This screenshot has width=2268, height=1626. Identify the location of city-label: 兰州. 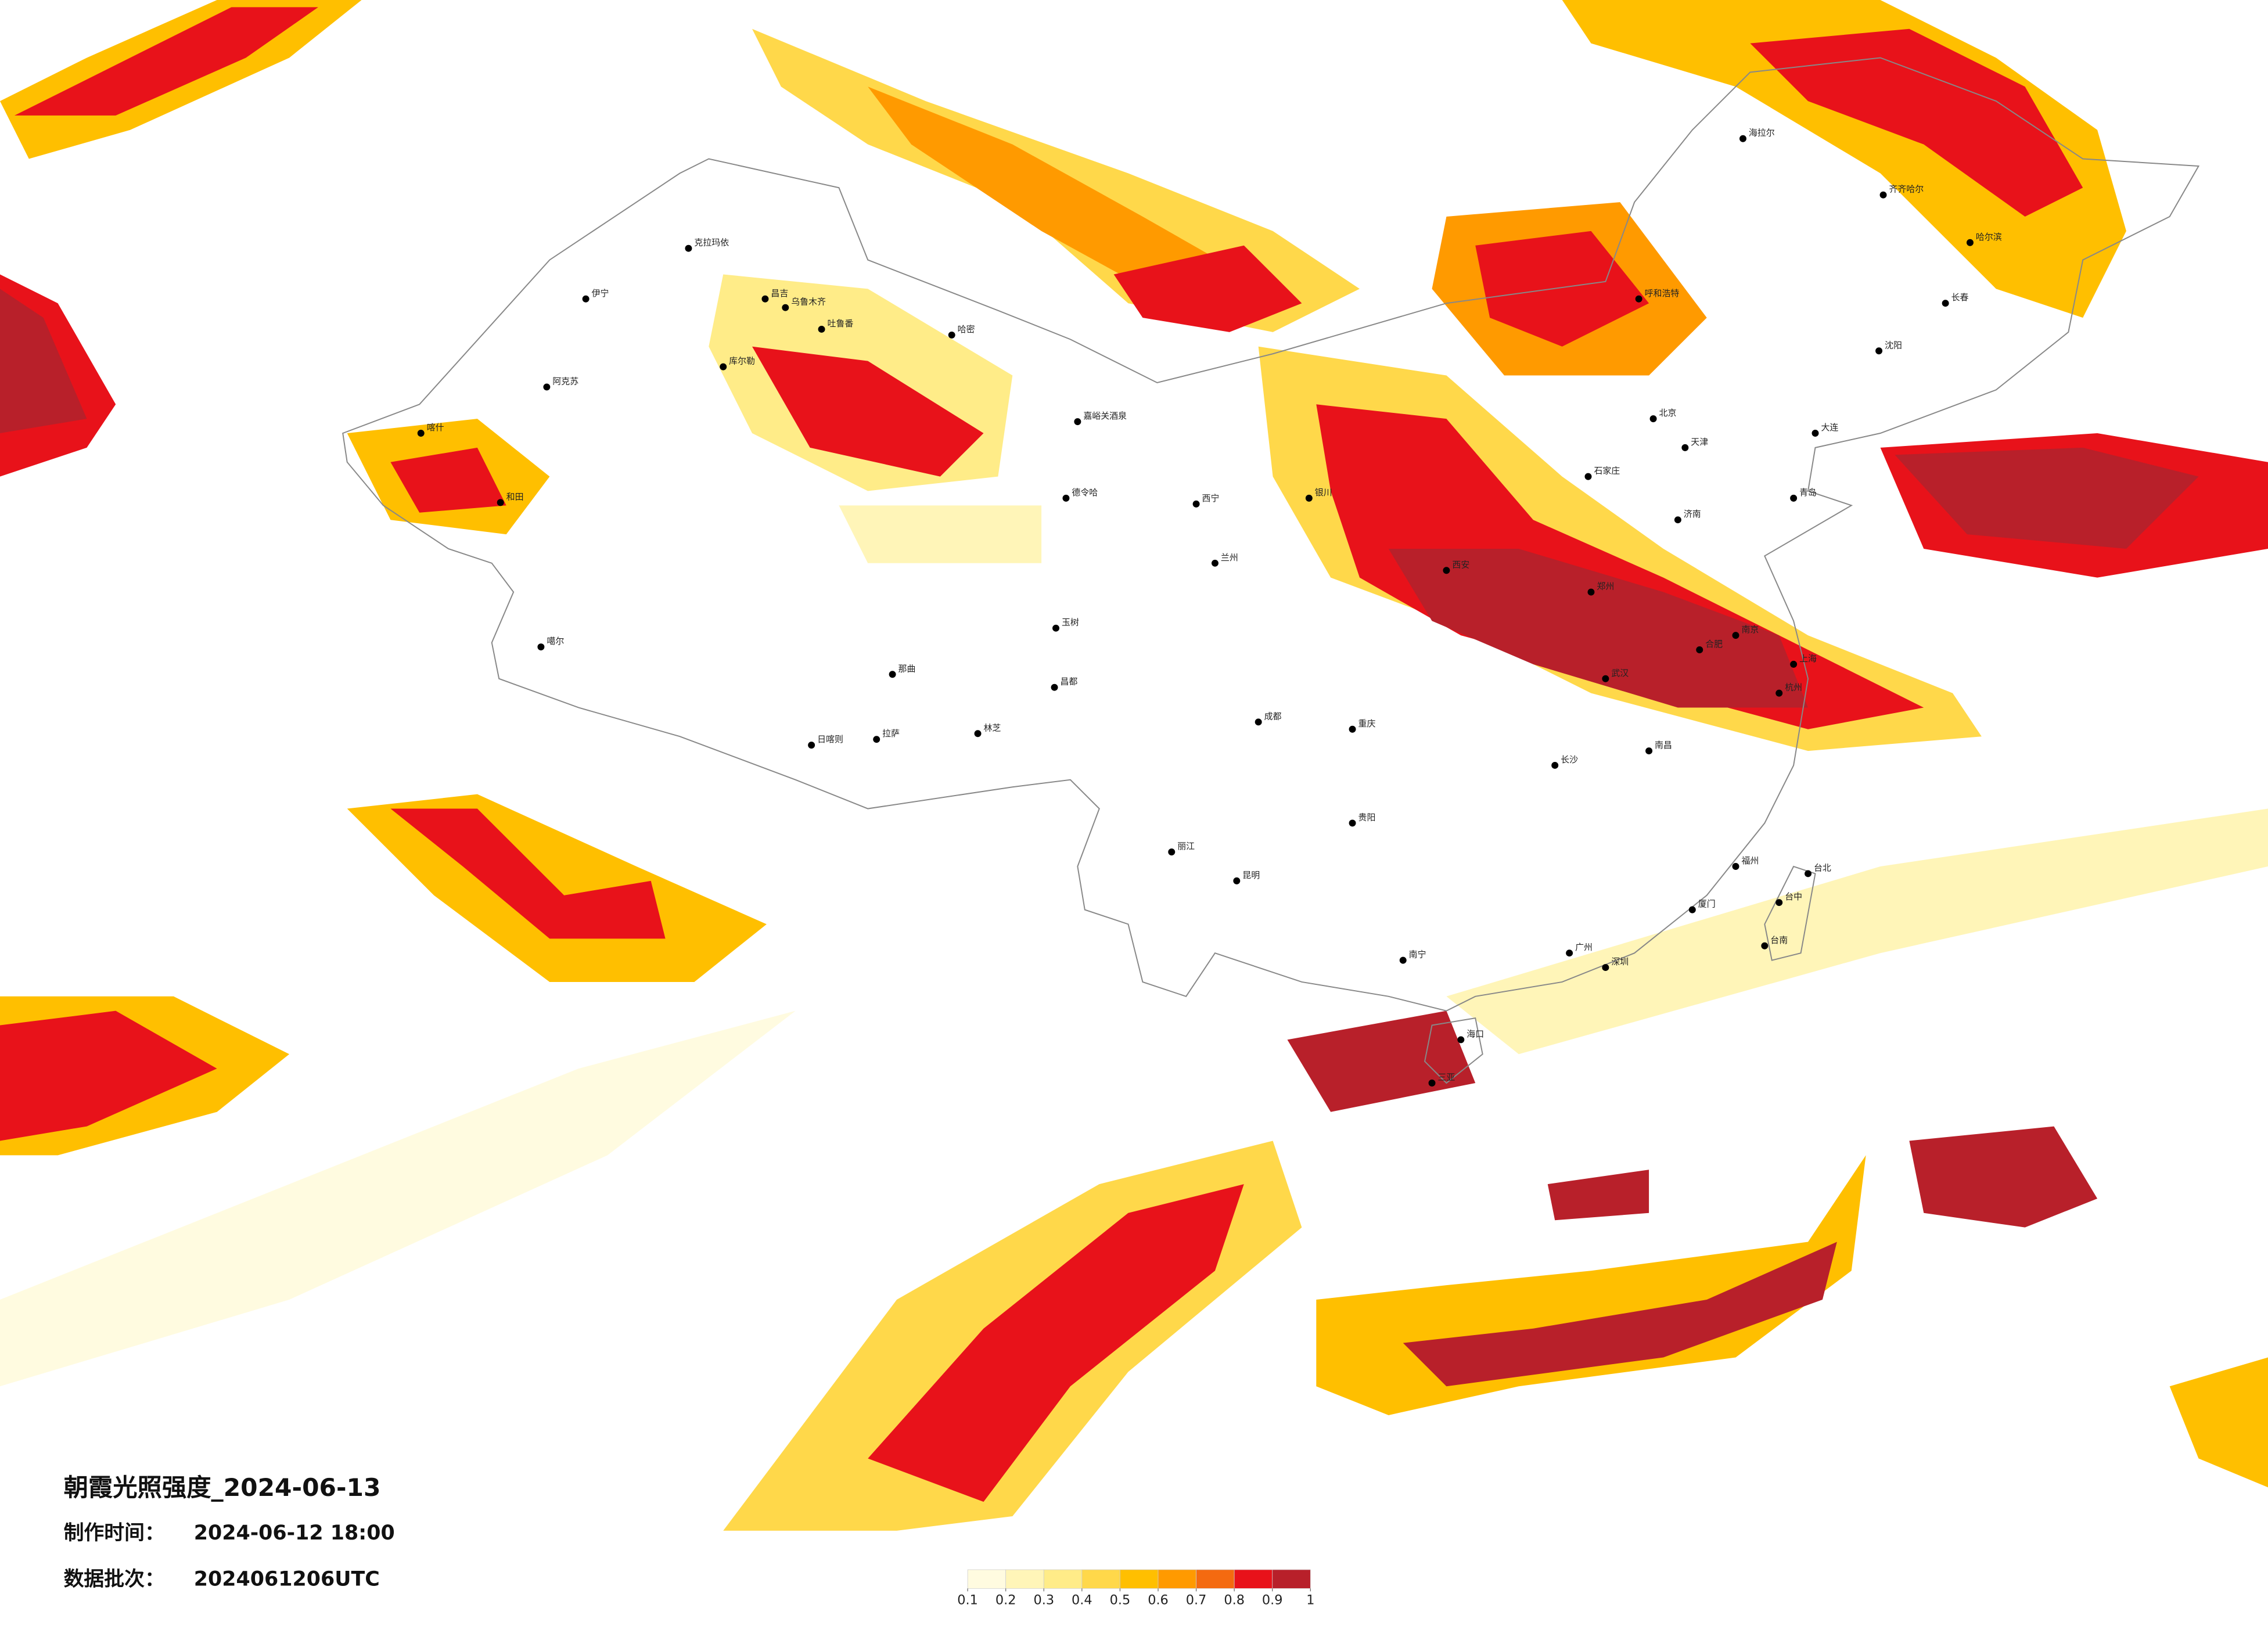
(1229, 557).